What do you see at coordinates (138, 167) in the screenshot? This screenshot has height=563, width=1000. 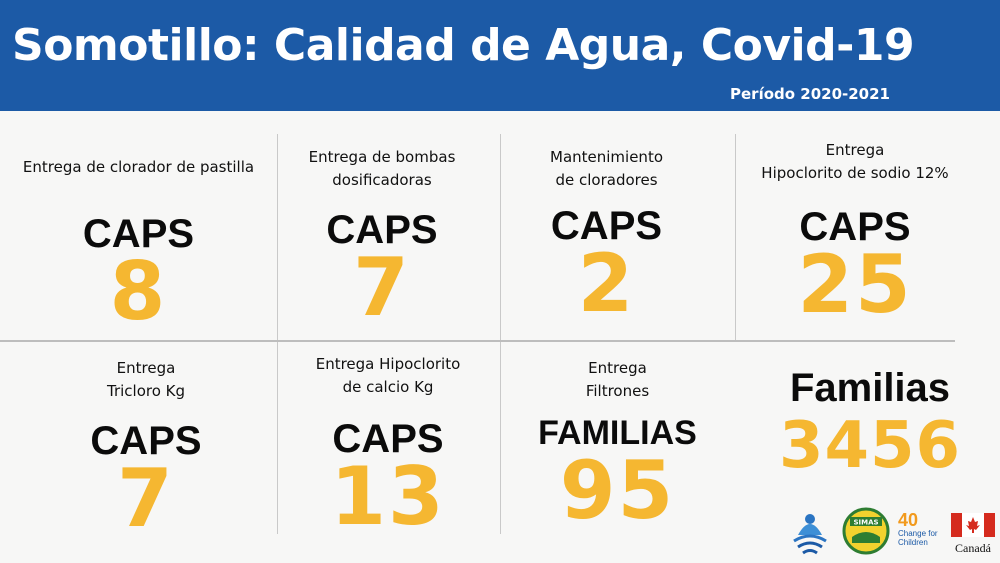 I see `card-label: Entrega de clorador de pastilla` at bounding box center [138, 167].